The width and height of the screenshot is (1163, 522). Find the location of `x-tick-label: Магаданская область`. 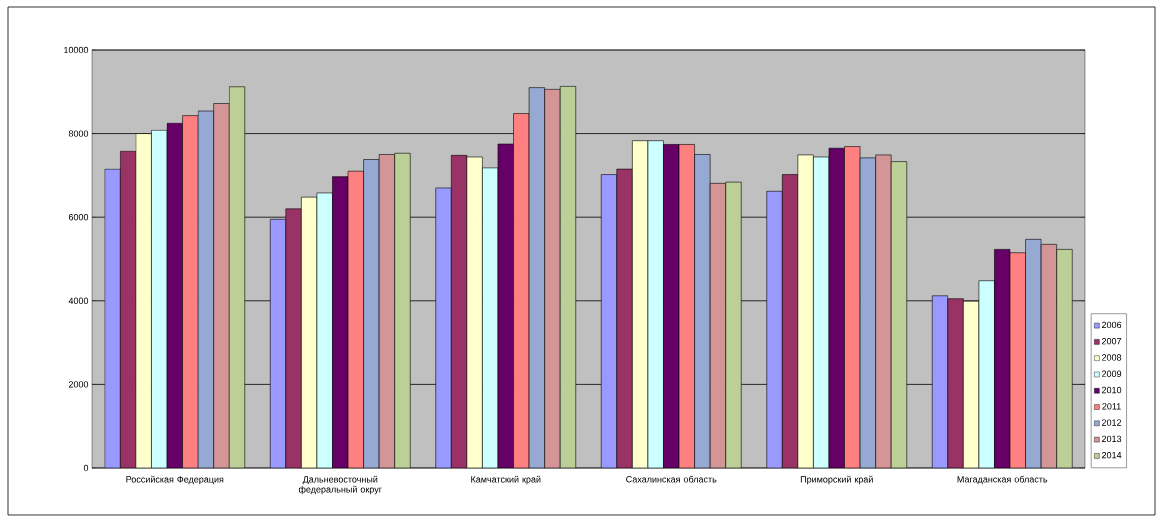

x-tick-label: Магаданская область is located at coordinates (1002, 480).